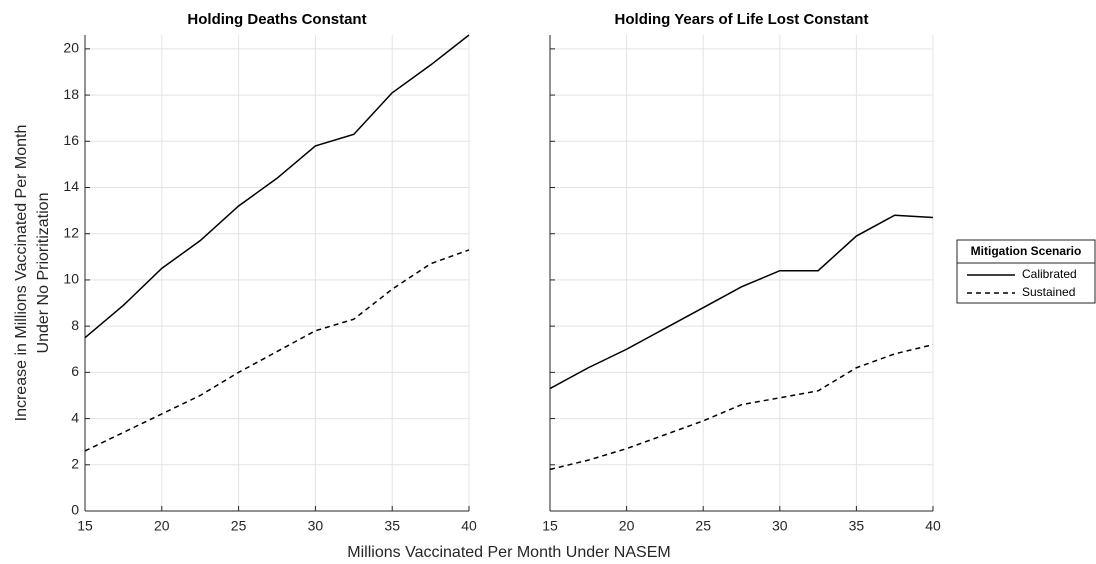  I want to click on legend-label: Calibrated, so click(1049, 274).